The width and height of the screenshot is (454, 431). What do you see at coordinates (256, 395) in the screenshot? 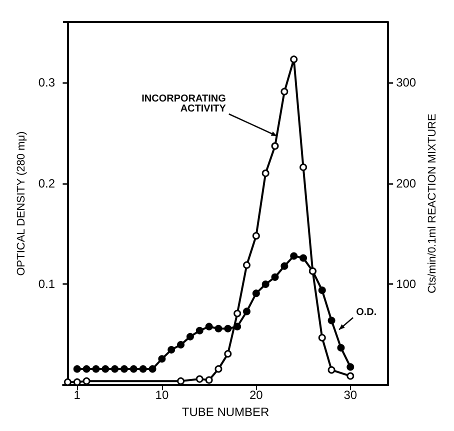
I see `x-tick-label: 20` at bounding box center [256, 395].